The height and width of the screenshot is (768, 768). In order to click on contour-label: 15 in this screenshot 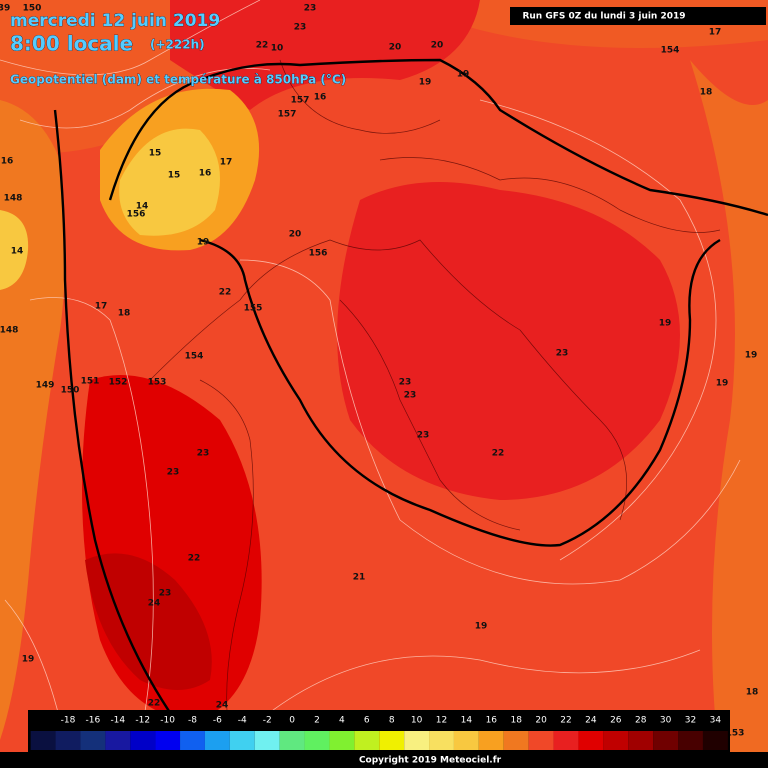, I will do `click(174, 176)`.